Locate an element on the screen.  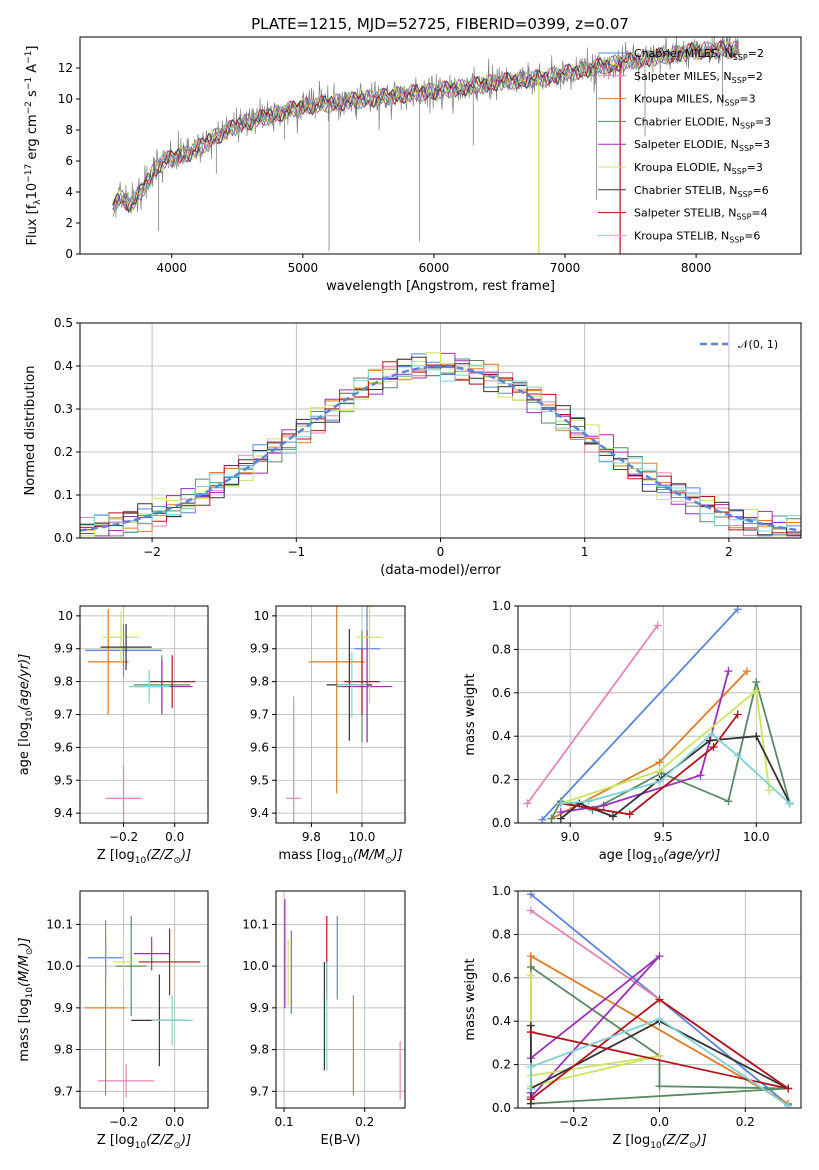
age-vs-mass-panel-ticks: 9.8 10.0 9.4 9.5 9.6 9.7 9.8 9.9 10 is located at coordinates (312, 726).